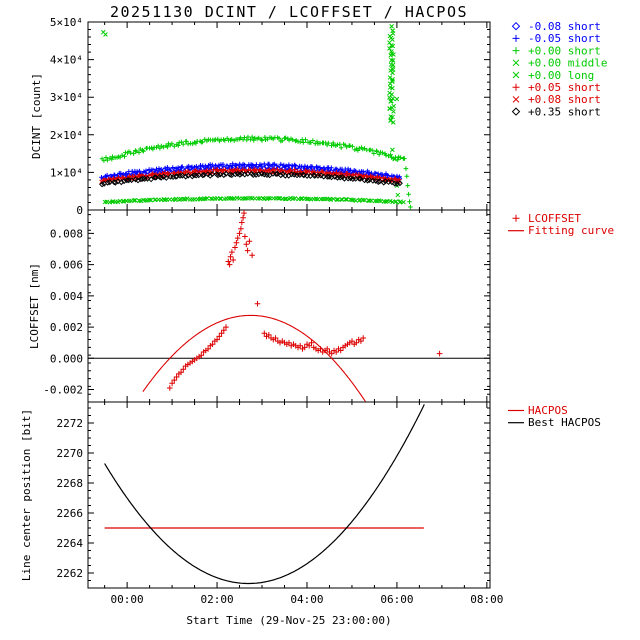 This screenshot has height=640, width=640. I want to click on x-tick-label: 06:00, so click(396, 599).